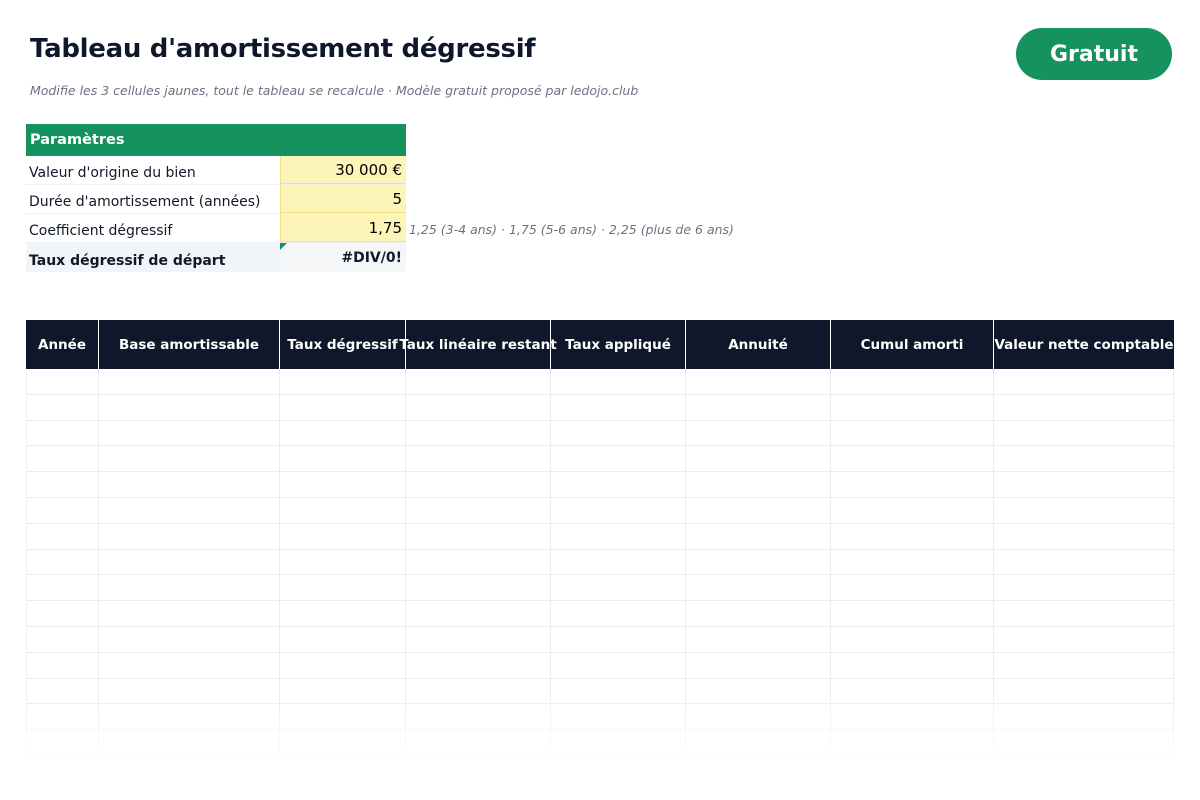 The width and height of the screenshot is (1200, 800). Describe the element at coordinates (343, 228) in the screenshot. I see `coefficient-input: 1,75` at that location.